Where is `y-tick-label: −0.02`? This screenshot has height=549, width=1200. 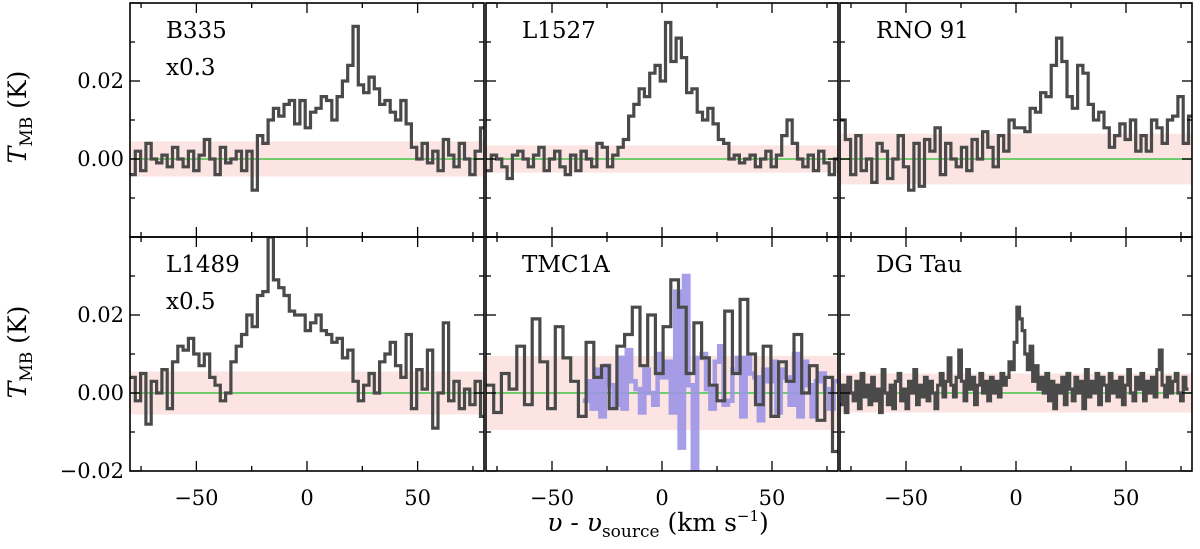 y-tick-label: −0.02 is located at coordinates (92, 471).